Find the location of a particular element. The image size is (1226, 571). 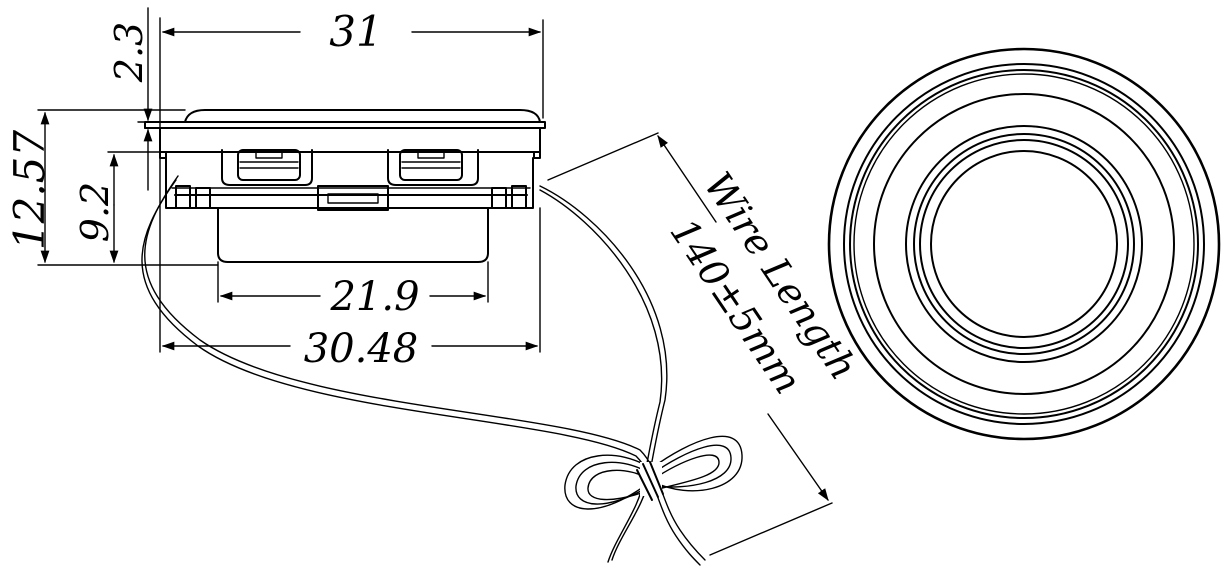

dim-overall-height: 12.57 is located at coordinates (29, 190).